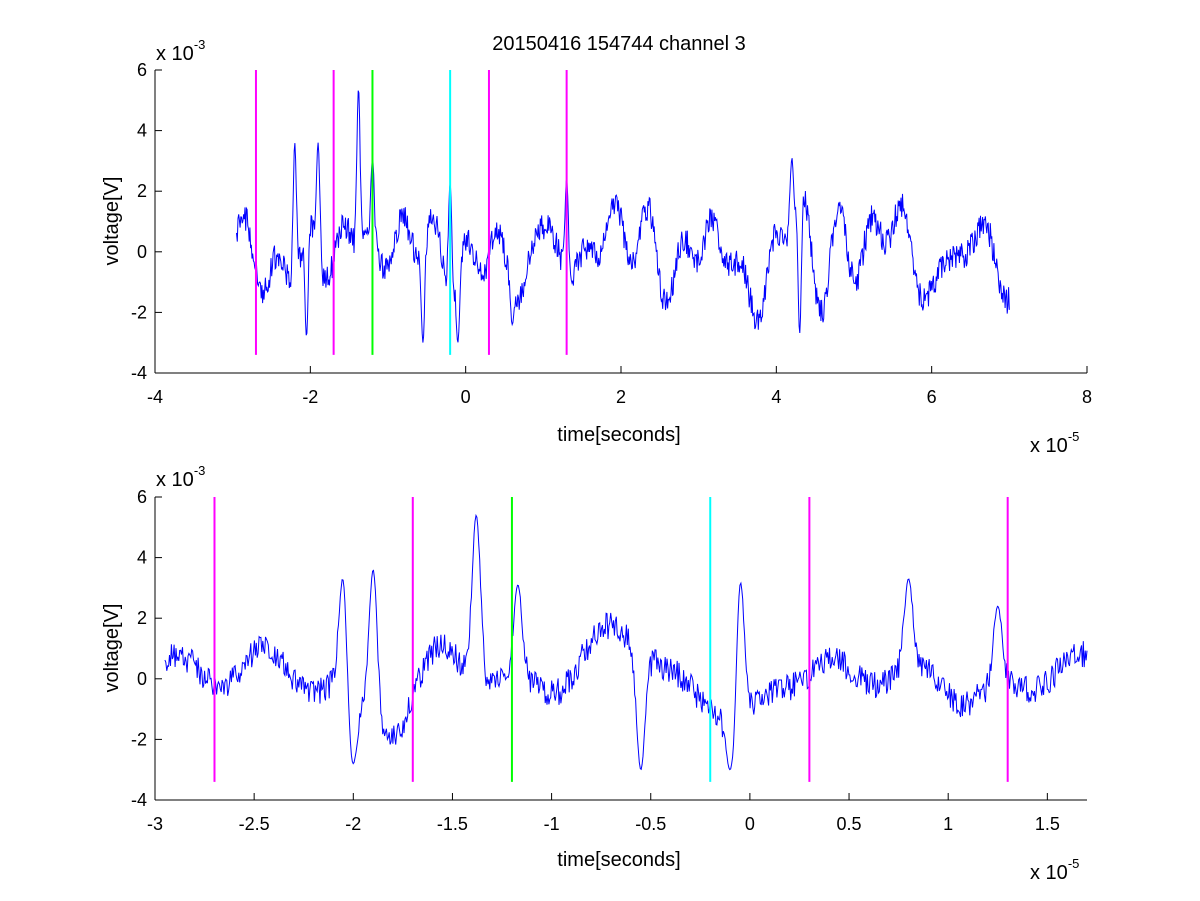 The height and width of the screenshot is (901, 1200). I want to click on bottom-y-ticks: -4 -2 0 2 4 6, so click(146, 648).